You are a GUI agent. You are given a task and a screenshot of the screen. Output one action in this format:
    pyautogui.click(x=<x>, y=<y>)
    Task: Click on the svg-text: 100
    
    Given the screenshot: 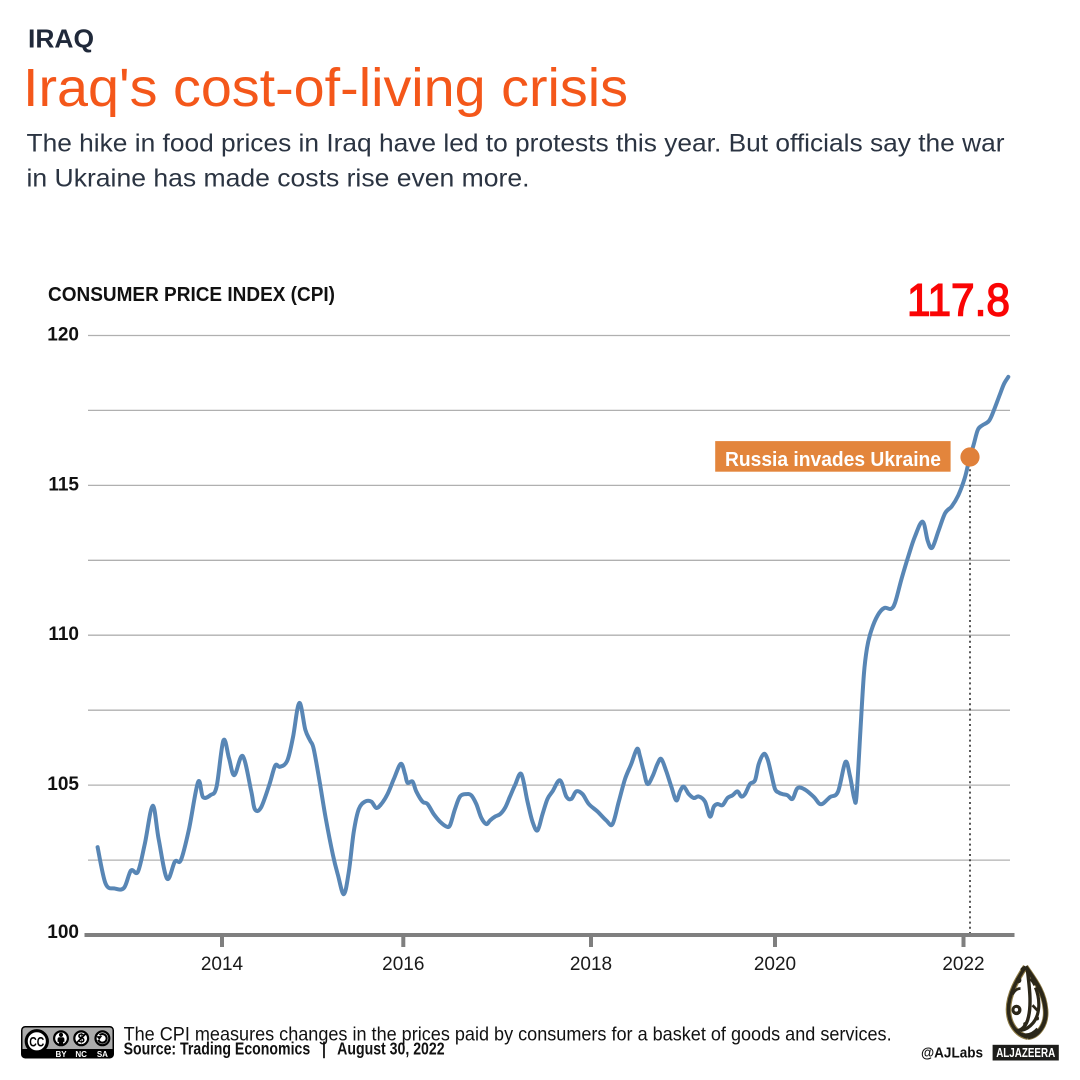 What is the action you would take?
    pyautogui.click(x=63, y=932)
    